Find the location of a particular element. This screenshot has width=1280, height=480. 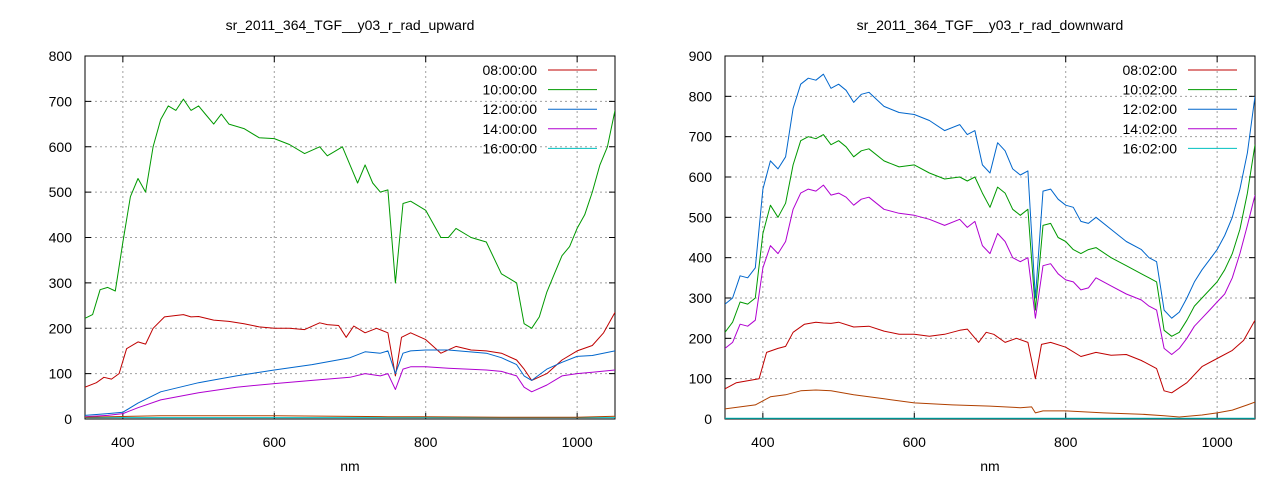

legend-label: 08:00:00 is located at coordinates (510, 70).